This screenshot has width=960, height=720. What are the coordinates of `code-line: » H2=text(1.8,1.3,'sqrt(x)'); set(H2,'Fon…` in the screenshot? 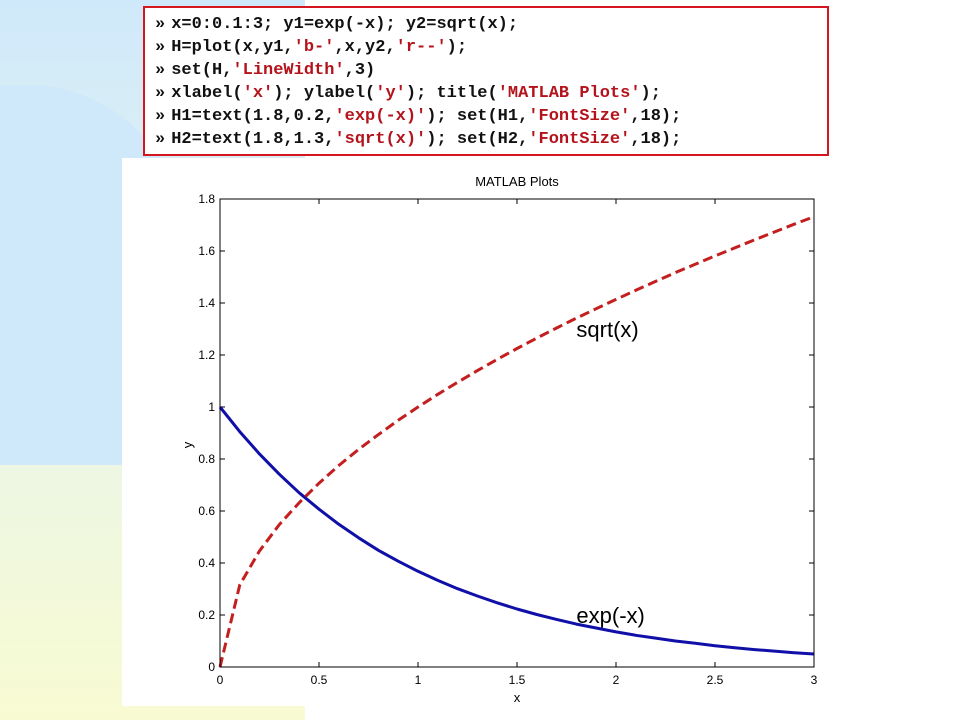 It's located at (418, 140).